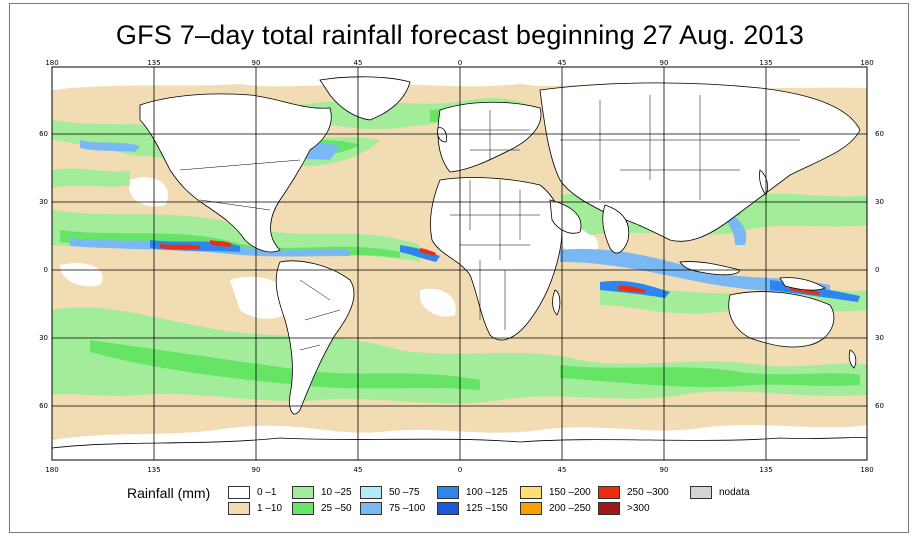  I want to click on legend-label: 0 –1, so click(267, 492).